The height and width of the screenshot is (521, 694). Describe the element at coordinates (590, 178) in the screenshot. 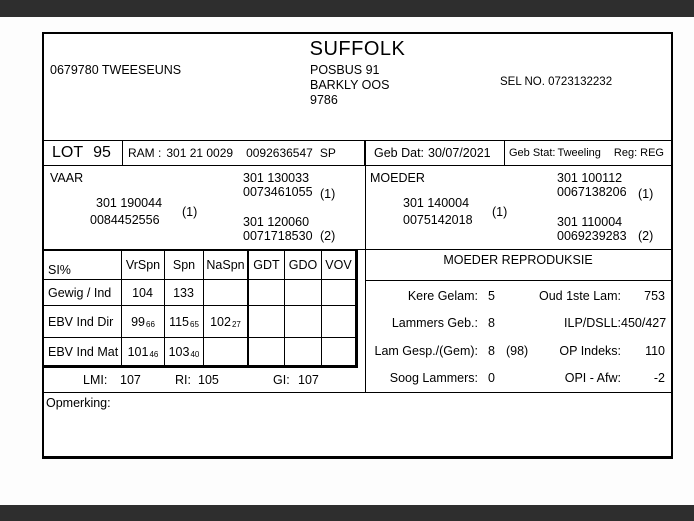

I see `dam-gp1-id: 301 100112` at that location.